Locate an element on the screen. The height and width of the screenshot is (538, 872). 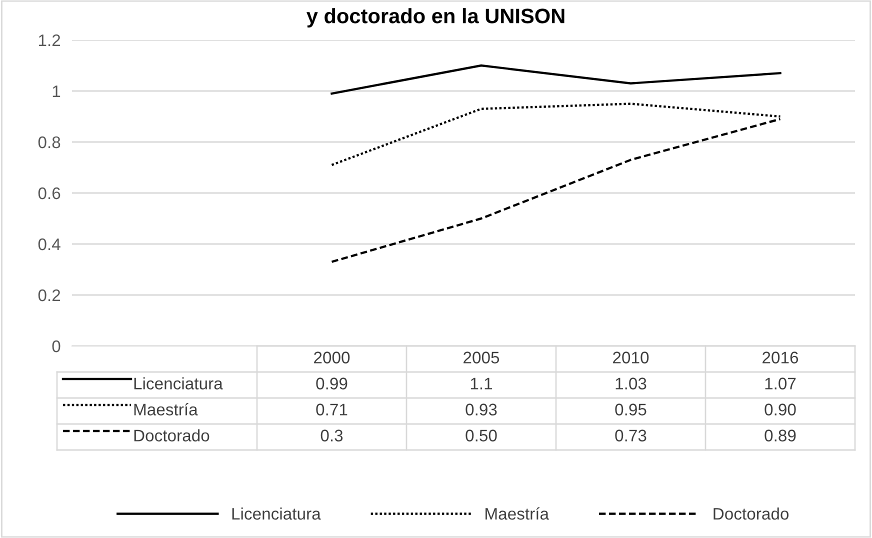
data-label: 0.99 is located at coordinates (332, 384).